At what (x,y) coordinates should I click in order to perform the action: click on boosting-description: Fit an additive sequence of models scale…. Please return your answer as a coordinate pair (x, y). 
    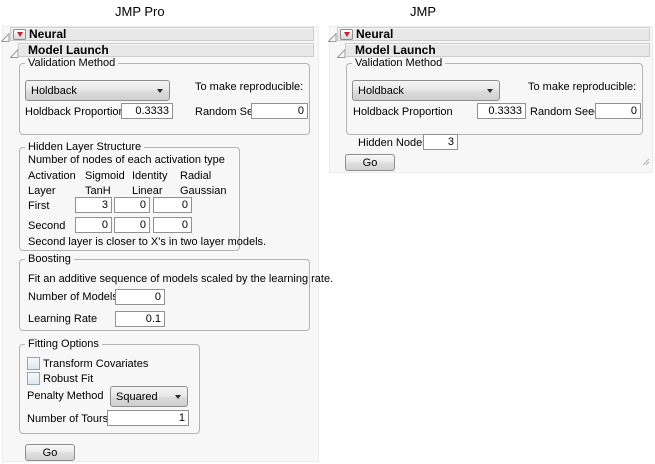
    Looking at the image, I should click on (181, 279).